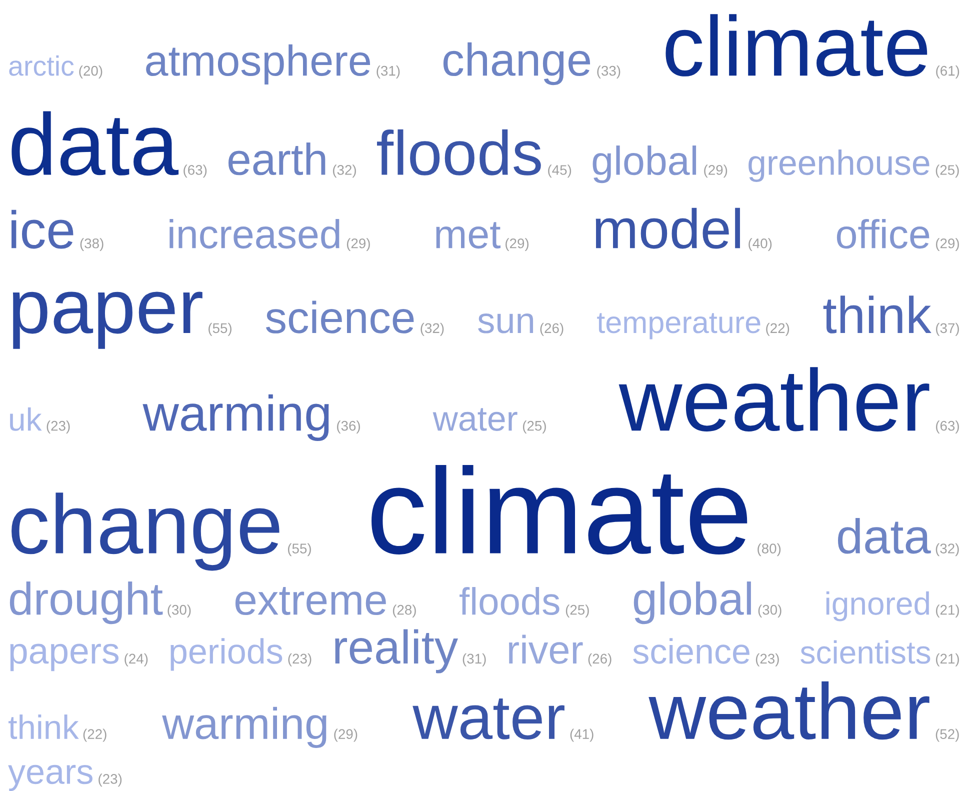 This screenshot has height=791, width=968. I want to click on data-label: (40), so click(760, 245).